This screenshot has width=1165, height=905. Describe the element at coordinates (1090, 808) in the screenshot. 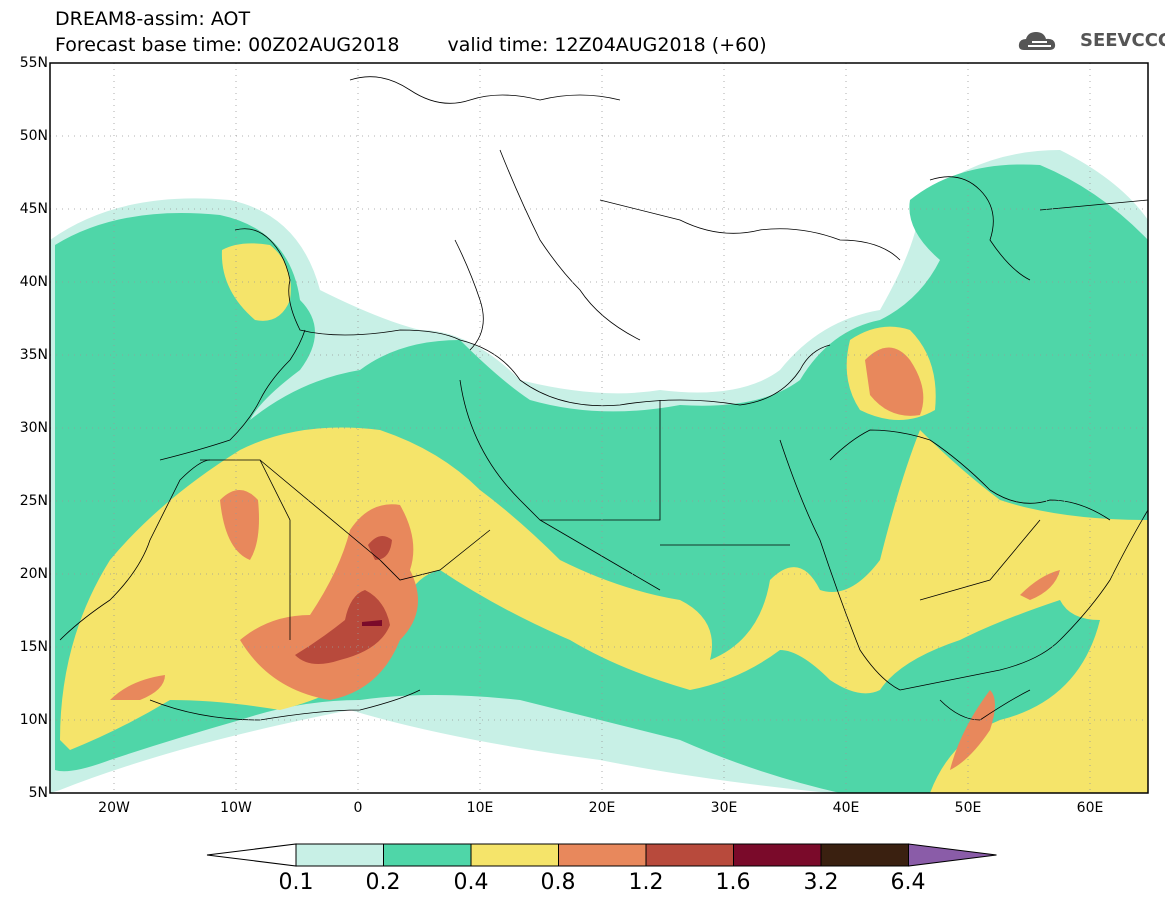

I see `lon-label: 60E` at that location.